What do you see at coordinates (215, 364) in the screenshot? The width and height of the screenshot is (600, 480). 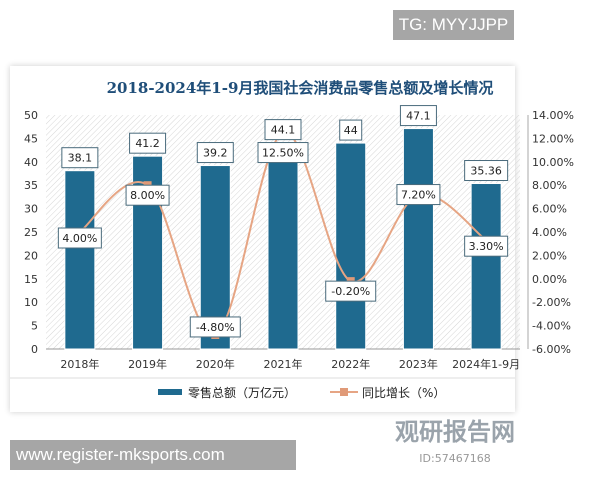 I see `x-tick-label: 2020年` at bounding box center [215, 364].